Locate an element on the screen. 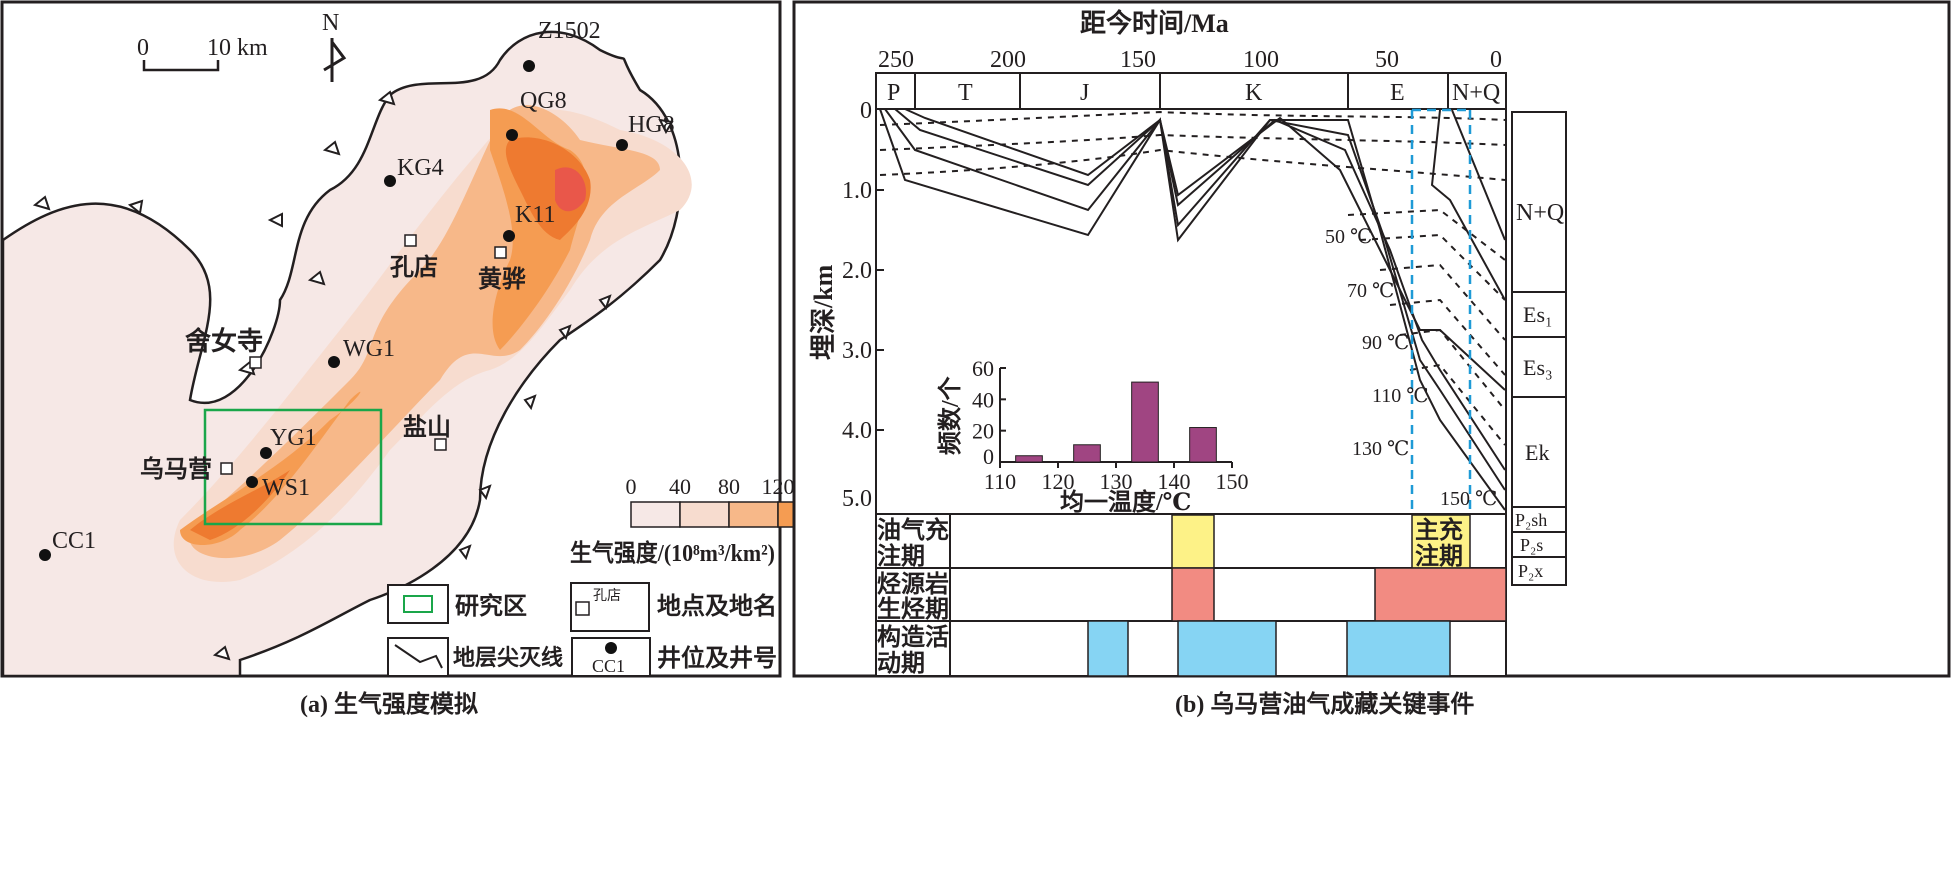 Image resolution: width=1951 pixels, height=890 pixels. svg-text: P₂sh is located at coordinates (1531, 520).